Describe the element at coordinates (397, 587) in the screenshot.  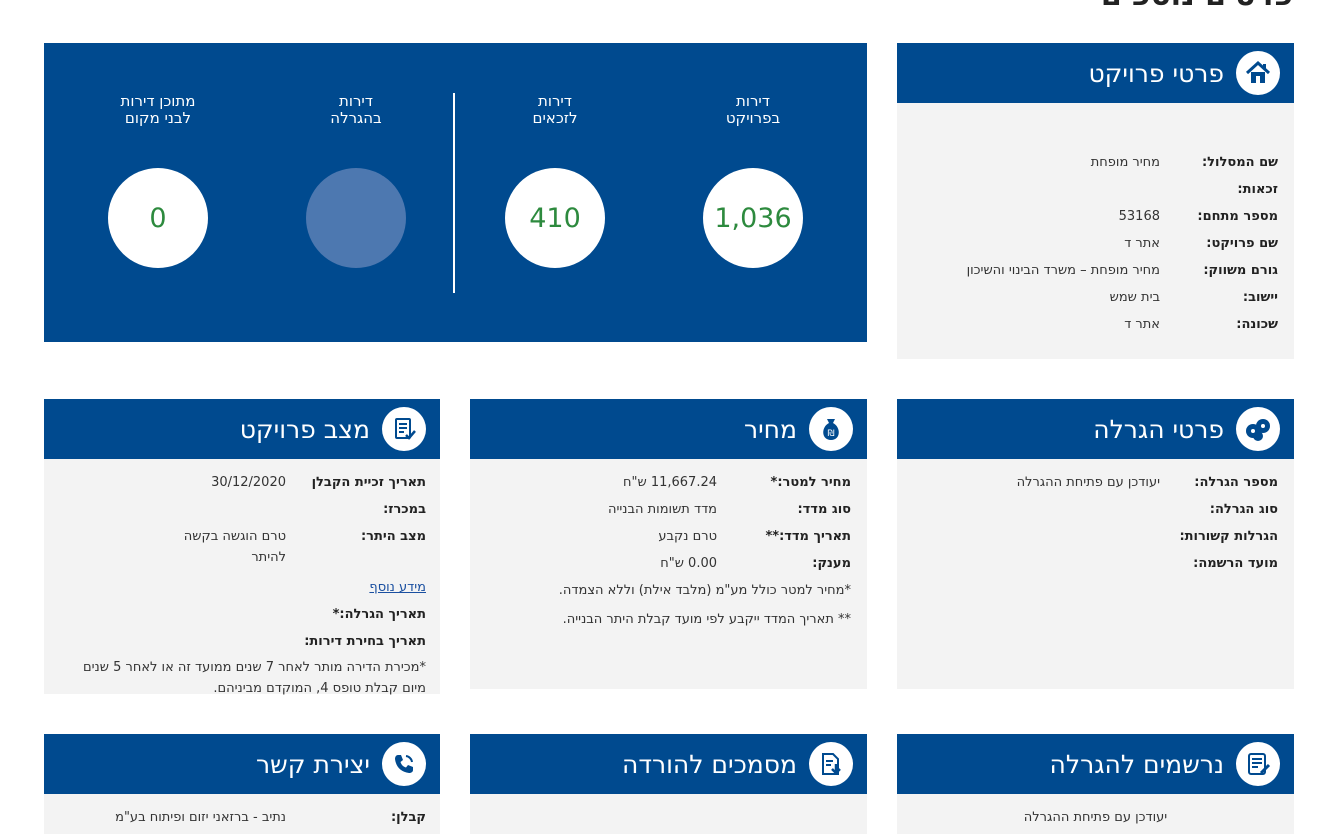
I see `more-info-link: מידע נוסף` at that location.